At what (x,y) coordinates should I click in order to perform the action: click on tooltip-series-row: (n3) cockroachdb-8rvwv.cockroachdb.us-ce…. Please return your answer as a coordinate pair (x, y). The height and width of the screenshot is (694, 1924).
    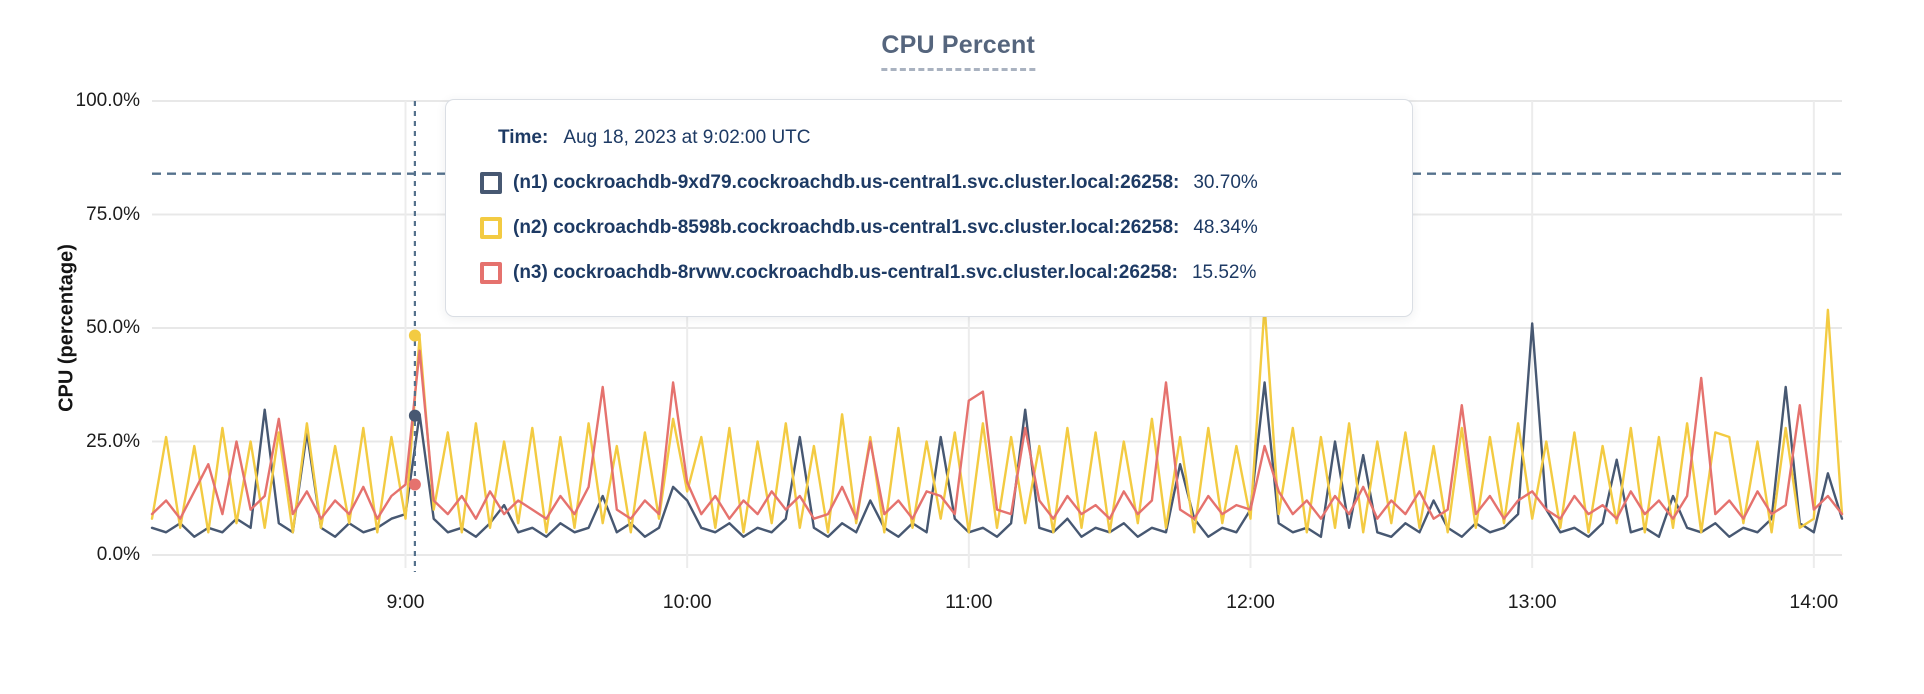
    Looking at the image, I should click on (946, 273).